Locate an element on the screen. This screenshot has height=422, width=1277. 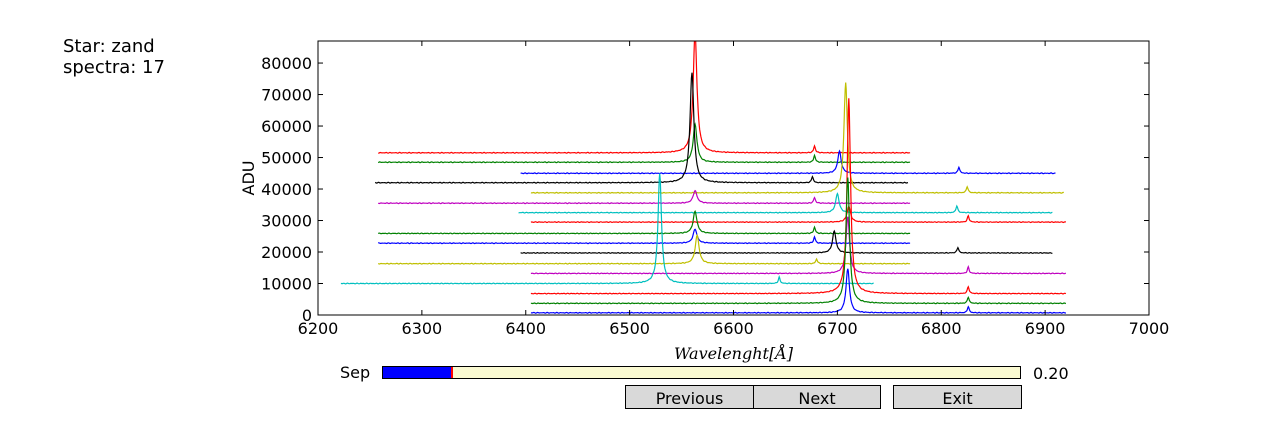
x-axis-label: Wavelenght[Å] is located at coordinates (734, 353).